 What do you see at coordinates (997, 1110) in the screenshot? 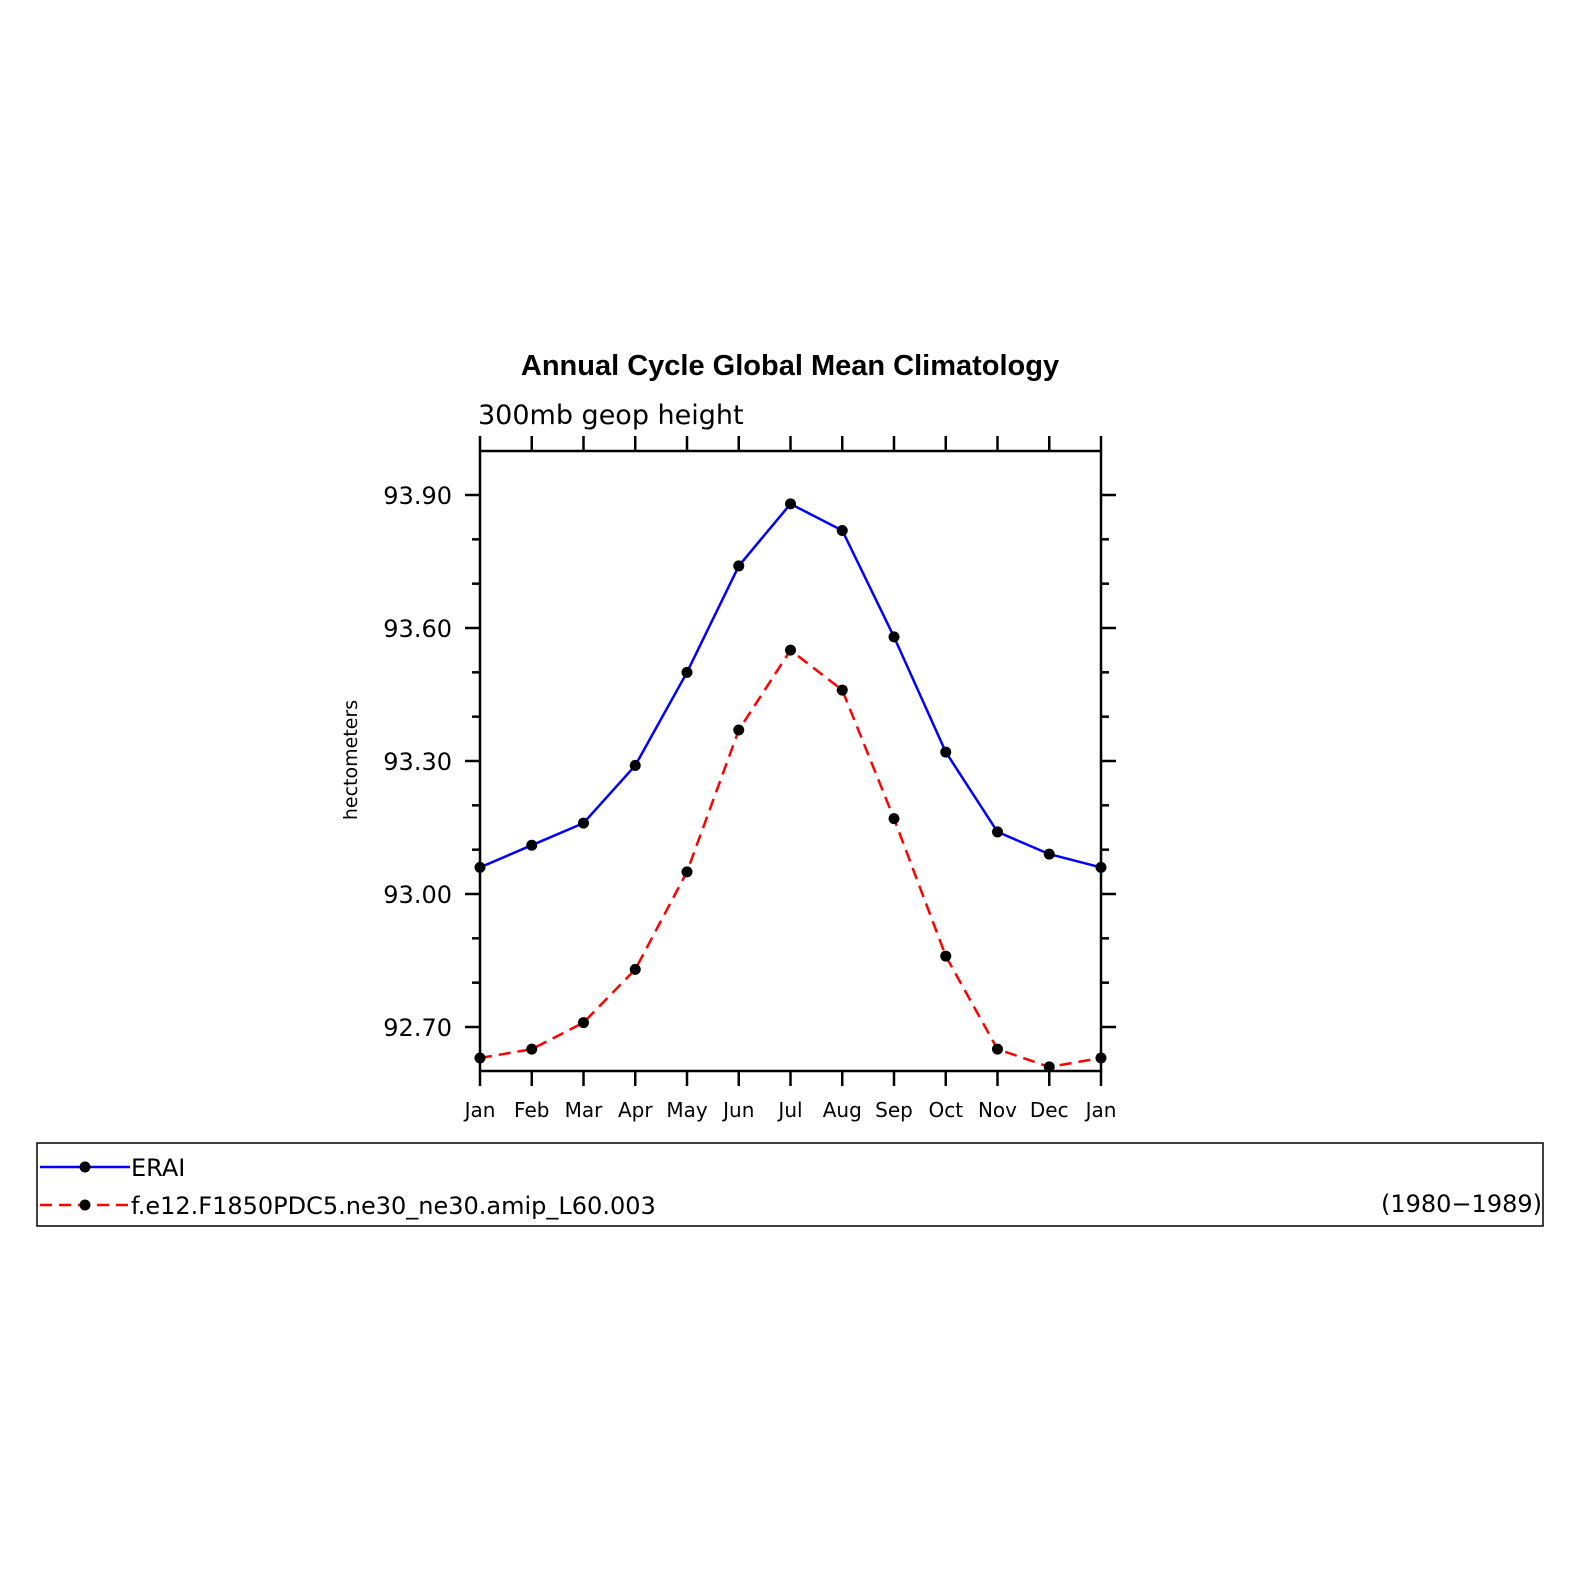
I see `x-tick-label: Nov` at bounding box center [997, 1110].